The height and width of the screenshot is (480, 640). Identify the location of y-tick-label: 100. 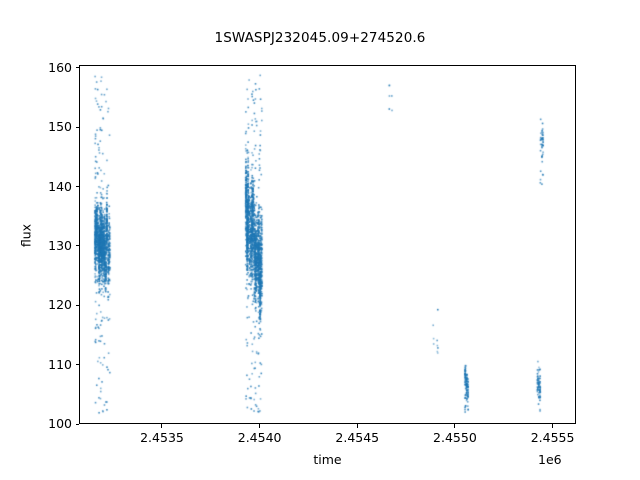
(60, 423).